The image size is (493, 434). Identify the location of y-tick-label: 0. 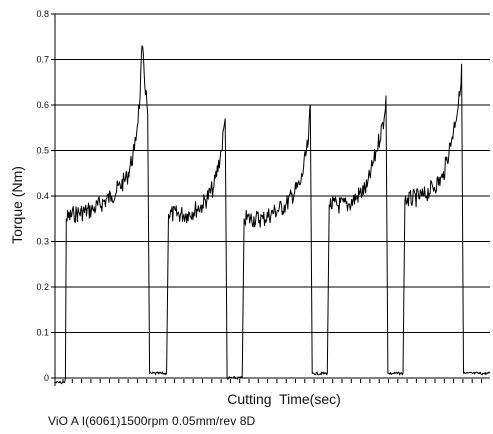
(46, 378).